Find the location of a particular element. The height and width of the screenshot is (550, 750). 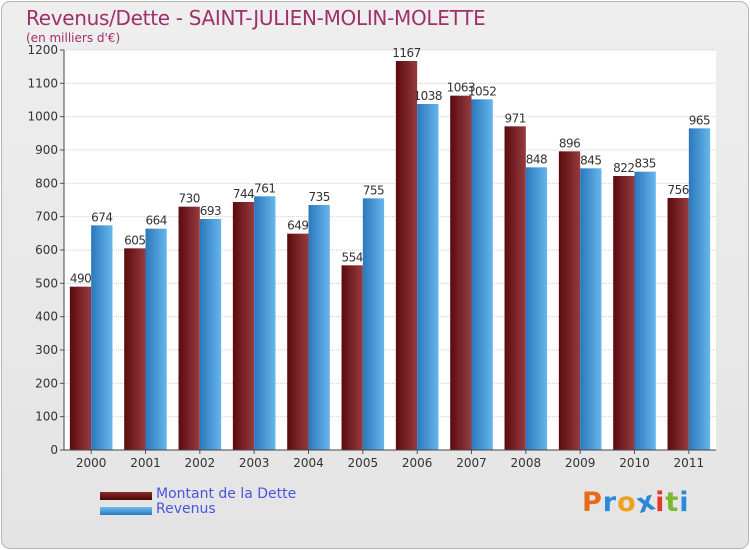

logo-letter: P is located at coordinates (592, 502).